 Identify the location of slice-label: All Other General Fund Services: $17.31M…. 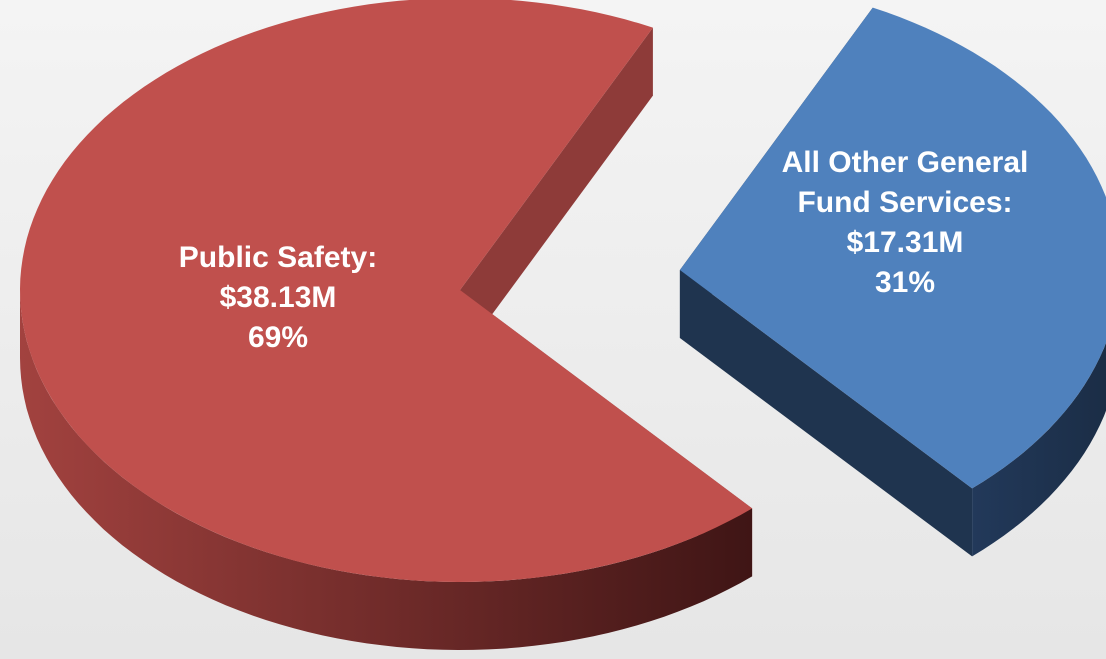
(905, 223).